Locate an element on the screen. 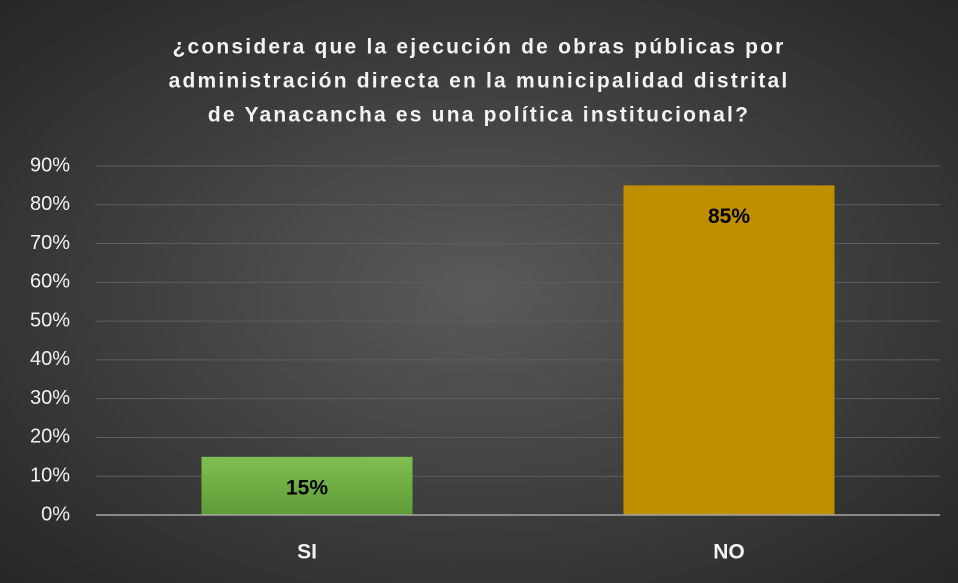 The width and height of the screenshot is (958, 583). data-label: 85% is located at coordinates (729, 216).